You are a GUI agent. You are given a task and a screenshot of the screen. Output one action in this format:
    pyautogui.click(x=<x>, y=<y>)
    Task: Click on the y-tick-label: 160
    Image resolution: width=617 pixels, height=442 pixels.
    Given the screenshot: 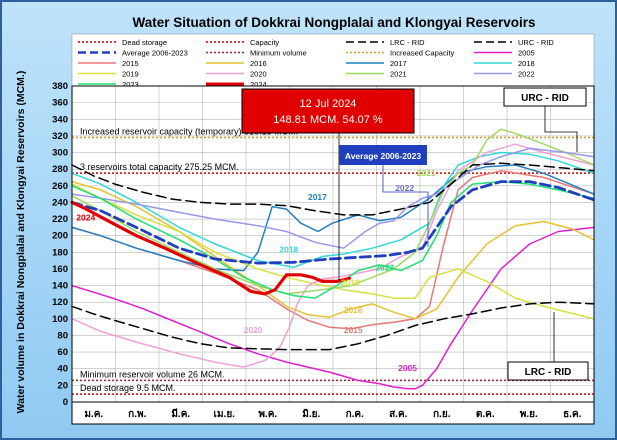 What is the action you would take?
    pyautogui.click(x=60, y=269)
    